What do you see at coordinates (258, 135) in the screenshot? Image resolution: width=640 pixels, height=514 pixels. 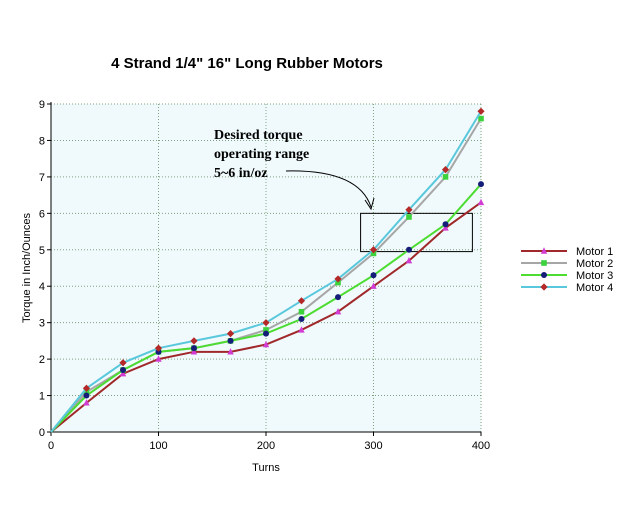 I see `annotation-line-1: Desired torque` at bounding box center [258, 135].